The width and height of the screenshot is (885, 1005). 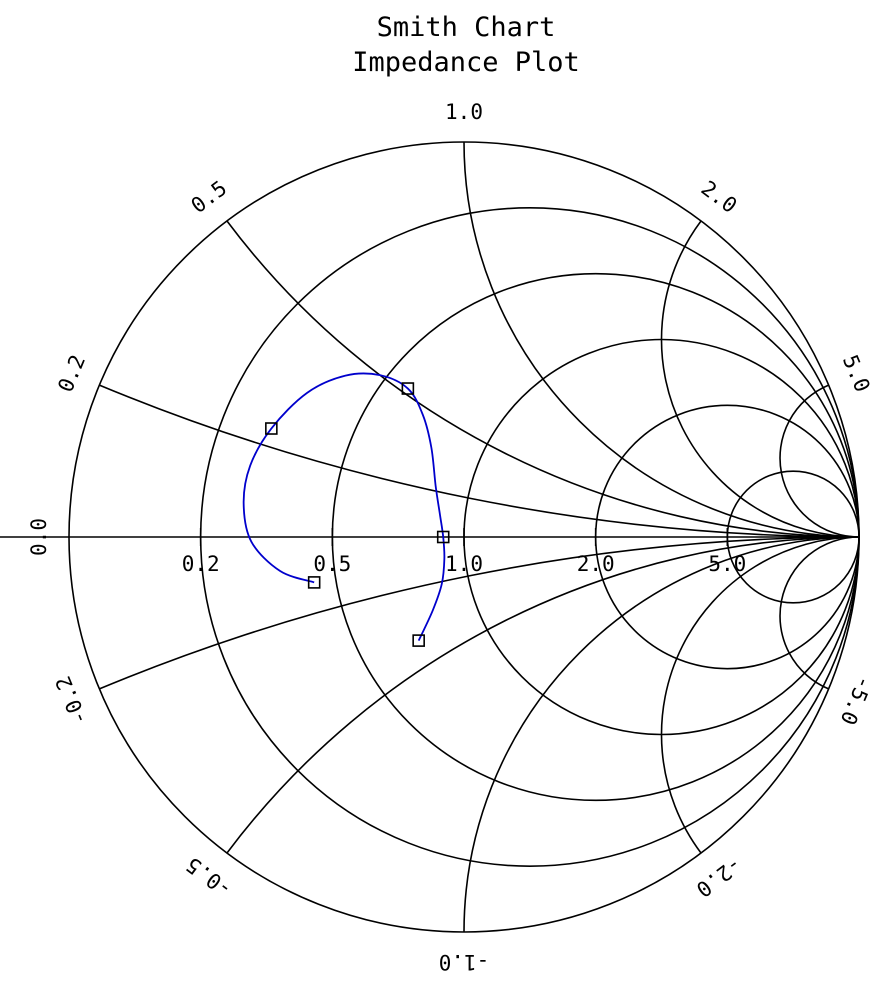 What do you see at coordinates (332, 564) in the screenshot?
I see `resistance-label: 0.5` at bounding box center [332, 564].